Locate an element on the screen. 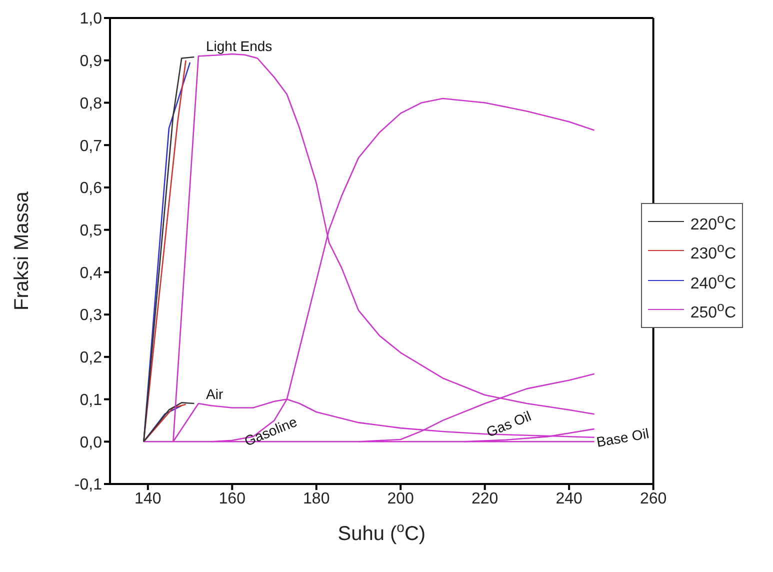 The height and width of the screenshot is (572, 773). x-tick-label: 160 is located at coordinates (232, 499).